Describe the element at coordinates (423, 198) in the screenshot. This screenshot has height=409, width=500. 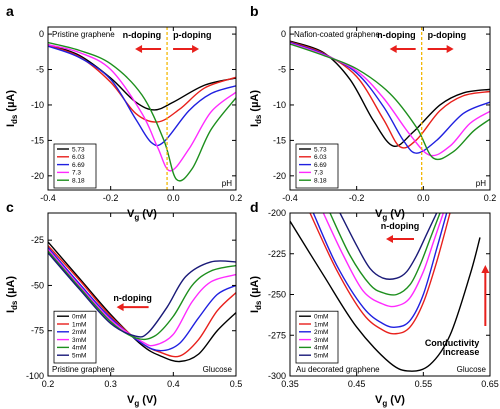
I see `x-tick-label: 0.0` at that location.